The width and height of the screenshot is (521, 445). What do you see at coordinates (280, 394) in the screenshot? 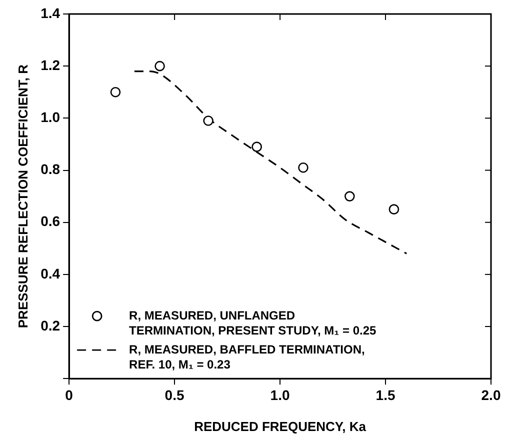
I see `x-tick-label: 1.0` at bounding box center [280, 394].